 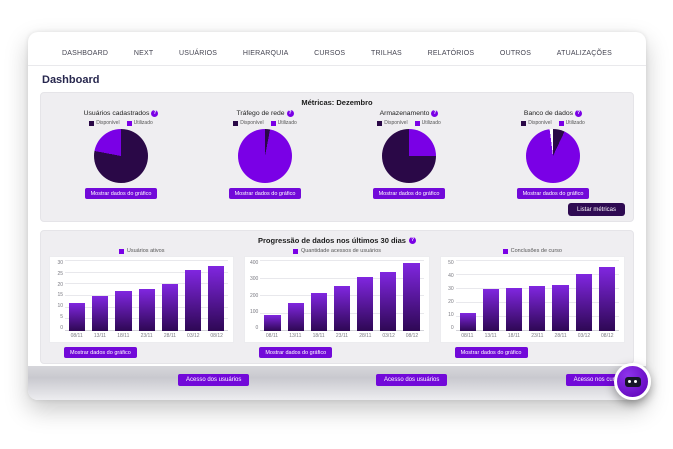 I want to click on nav-item-relatorios: RELATÓRIOS, so click(x=451, y=53).